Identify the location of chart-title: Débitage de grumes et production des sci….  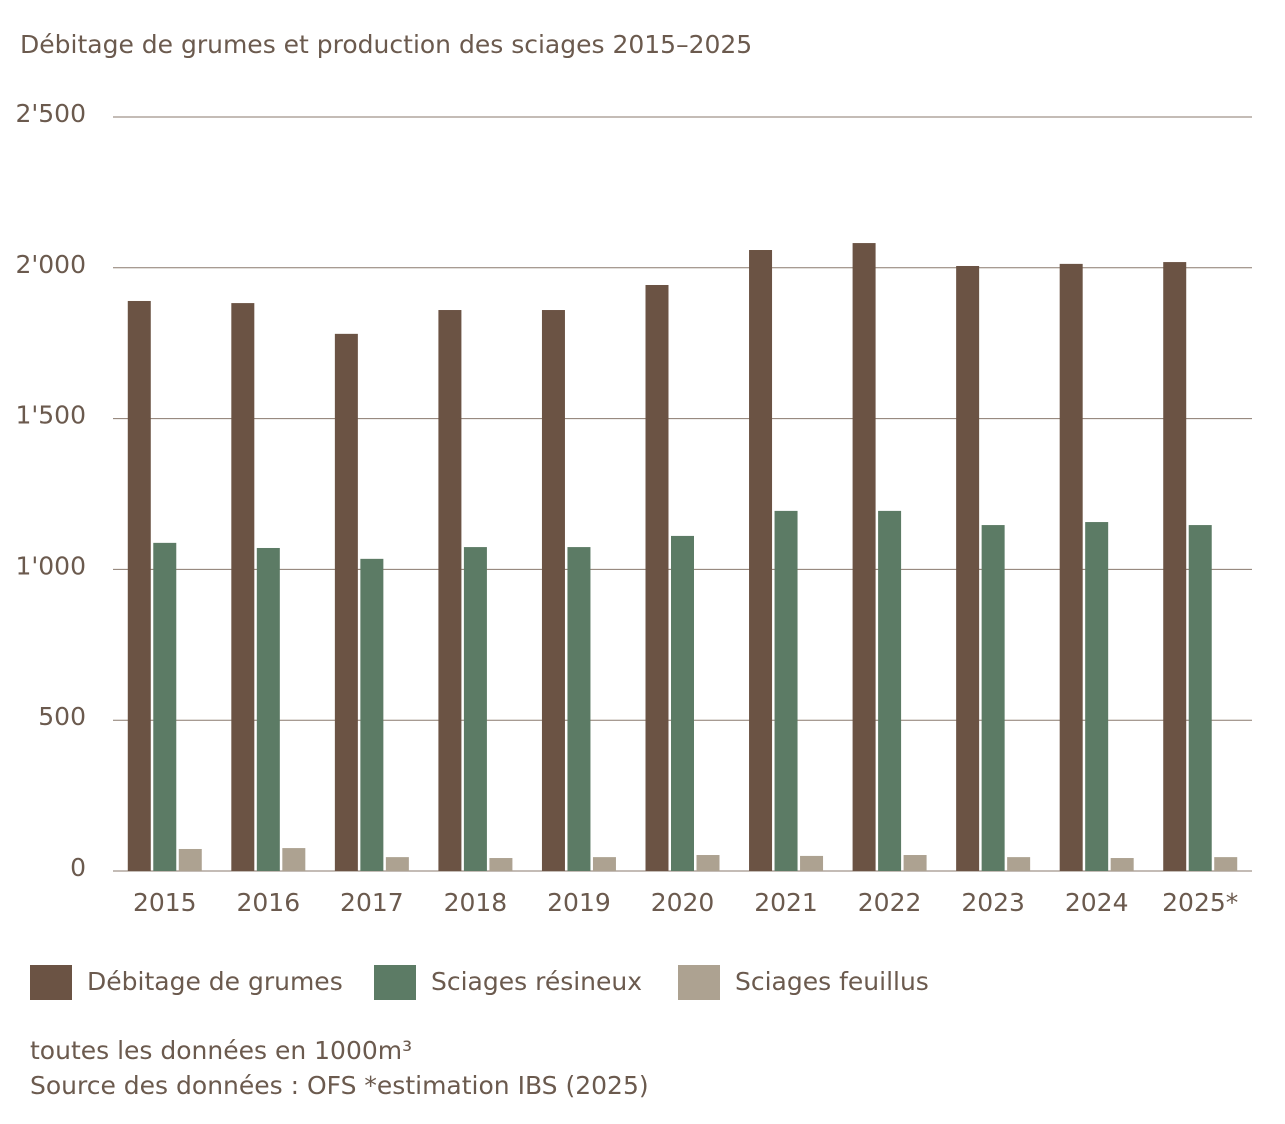
(386, 44).